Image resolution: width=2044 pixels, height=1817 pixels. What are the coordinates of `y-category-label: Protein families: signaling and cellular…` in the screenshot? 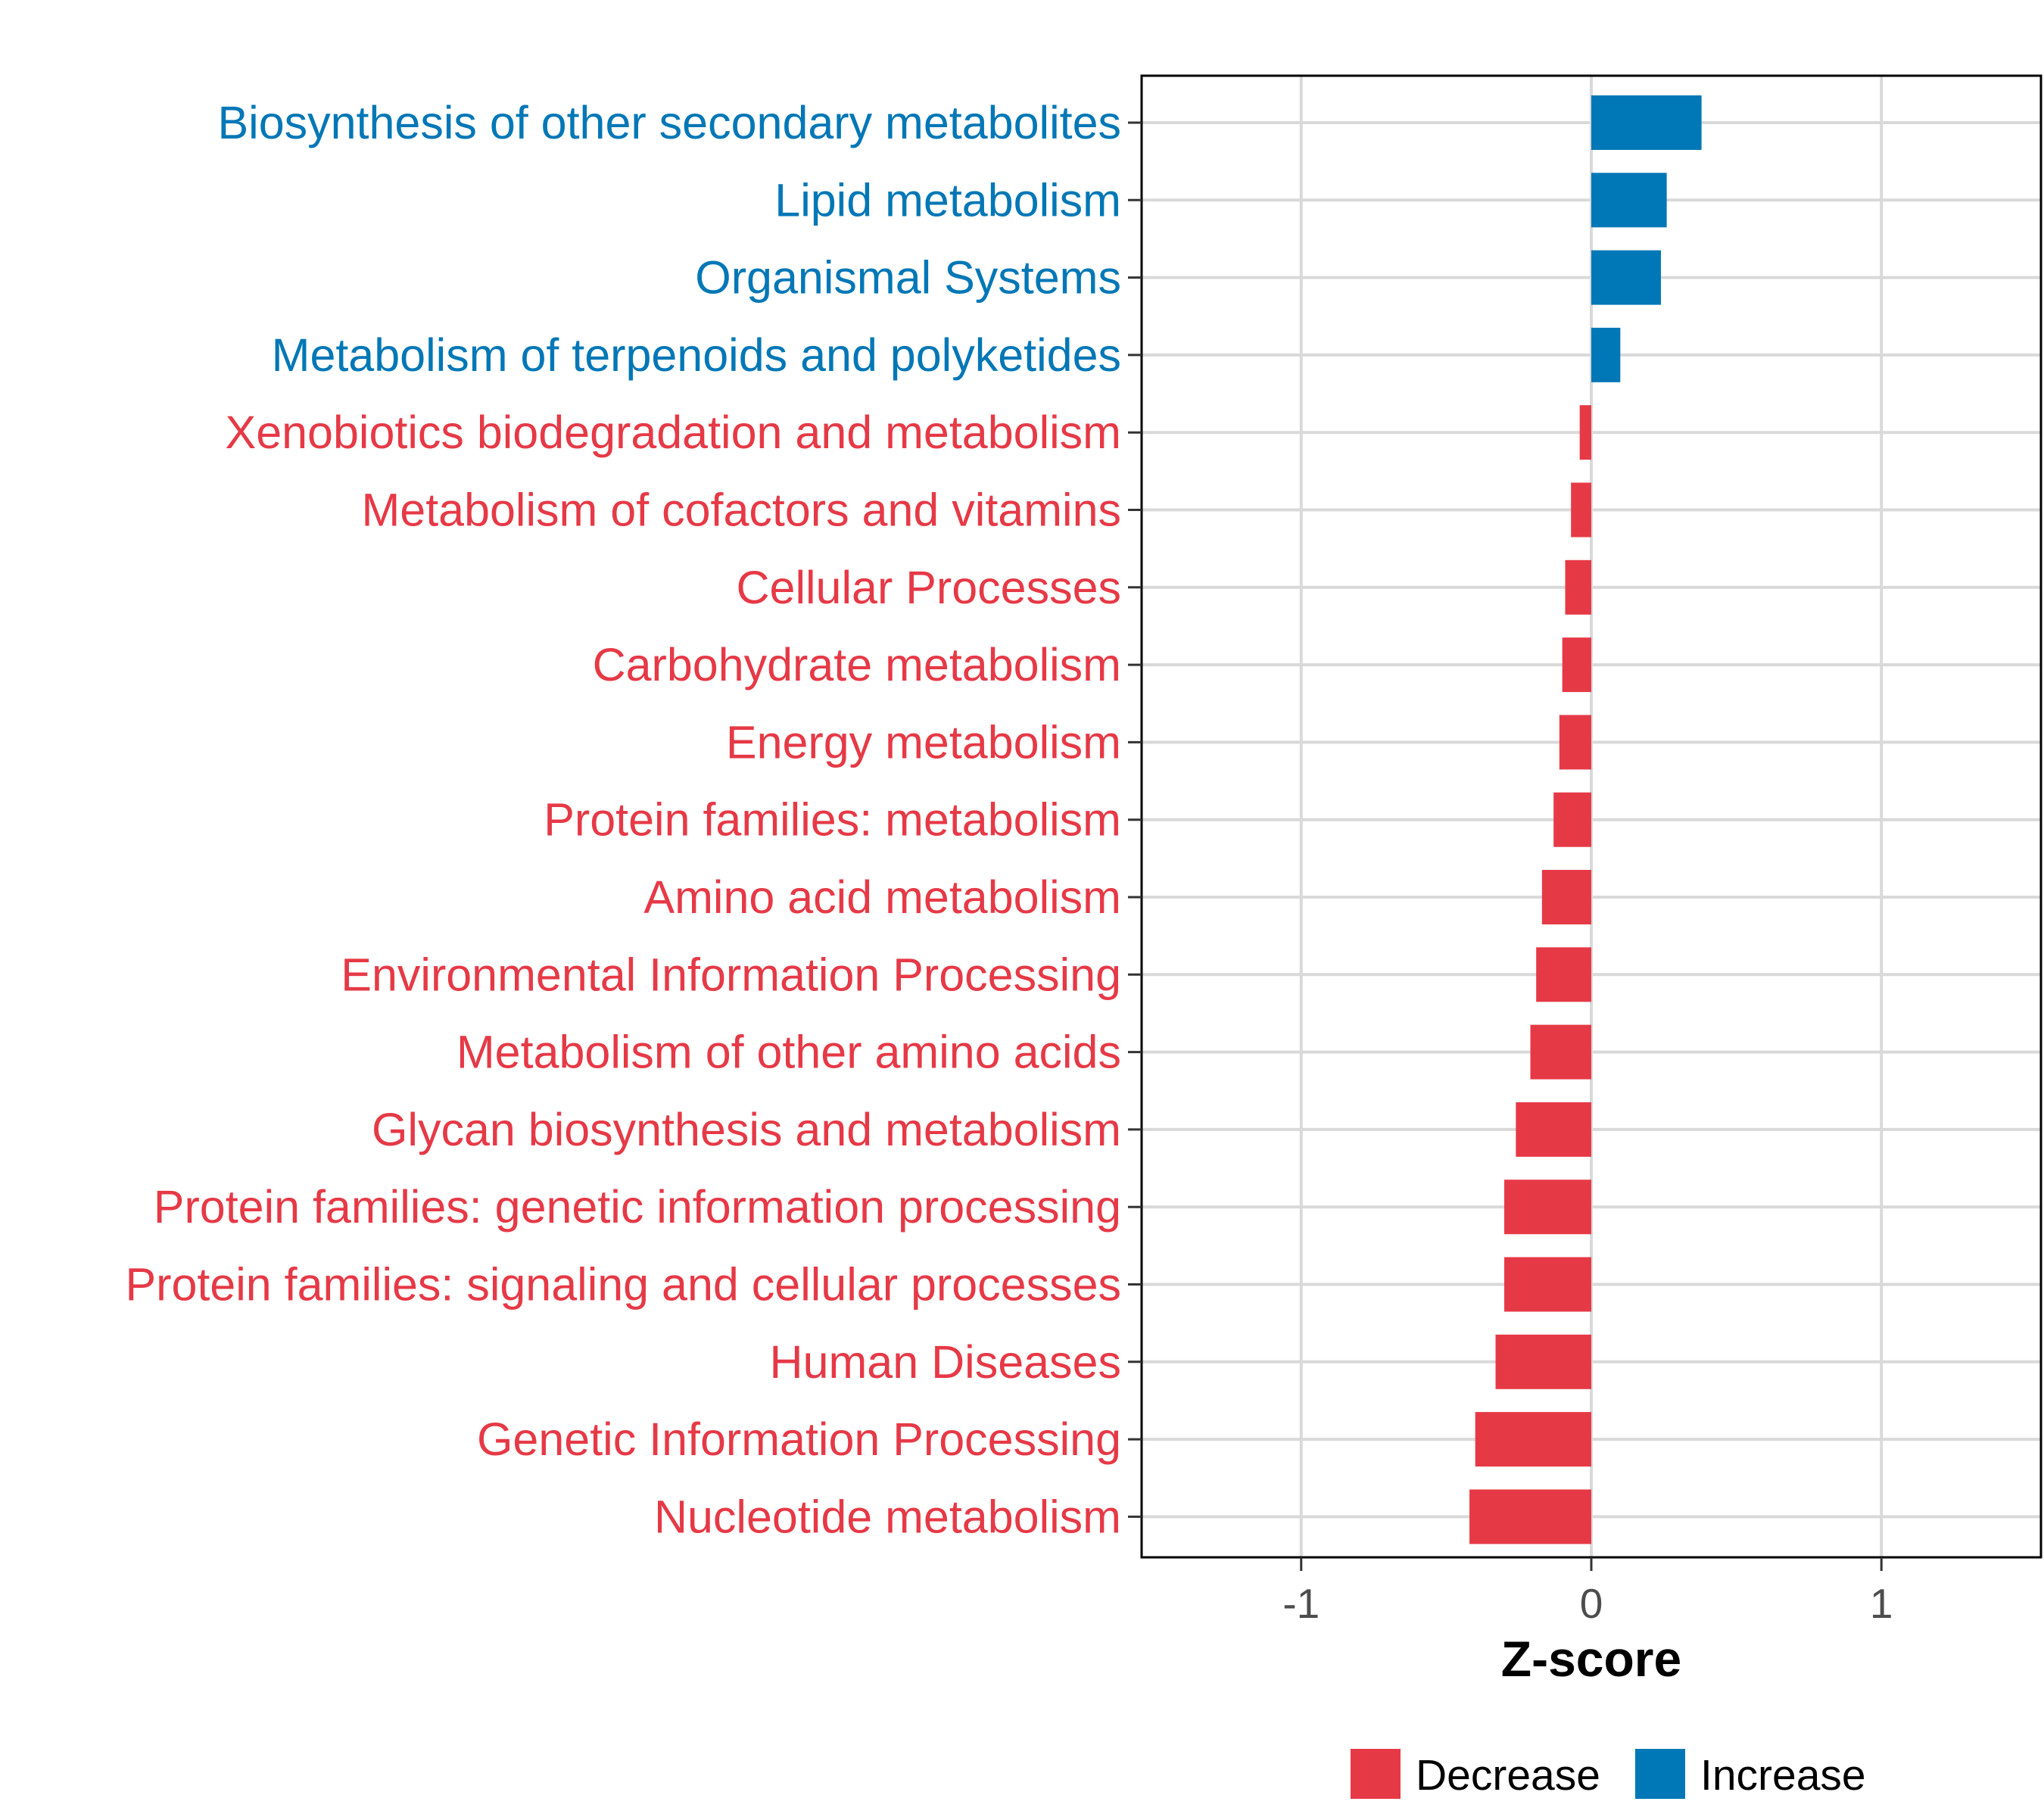 It's located at (623, 1285).